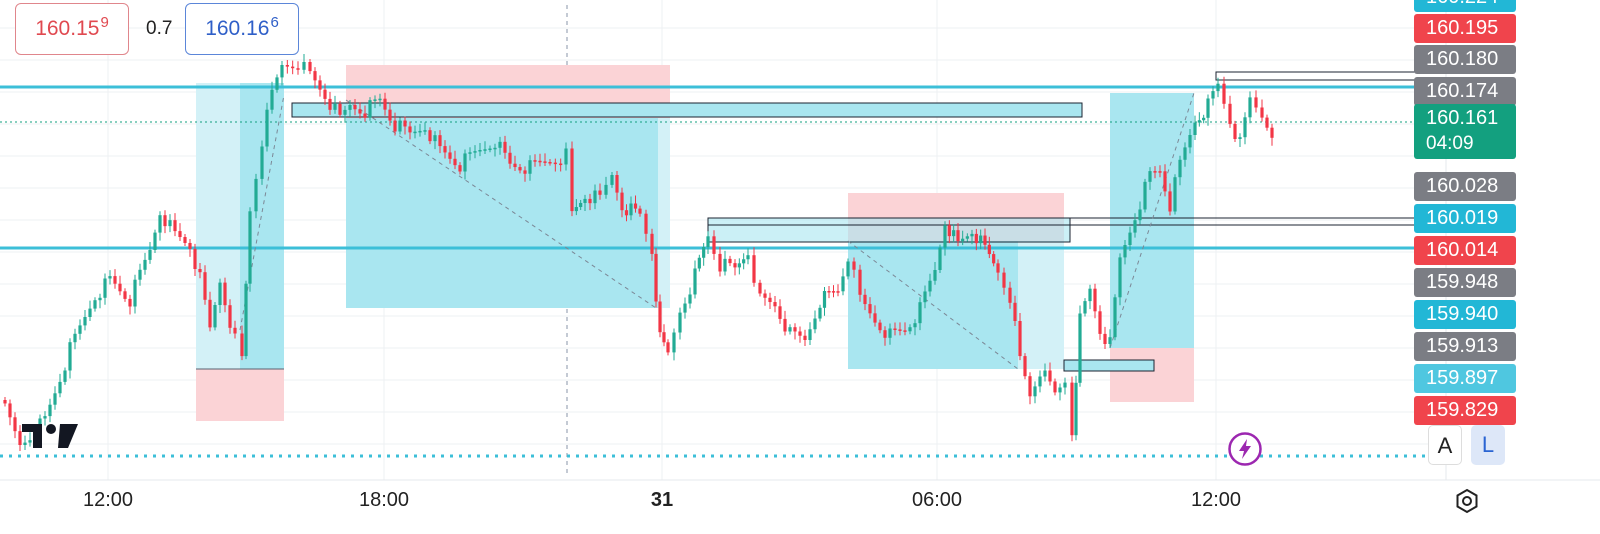 The image size is (1600, 534). Describe the element at coordinates (1465, 91) in the screenshot. I see `price-label: 160.174` at that location.